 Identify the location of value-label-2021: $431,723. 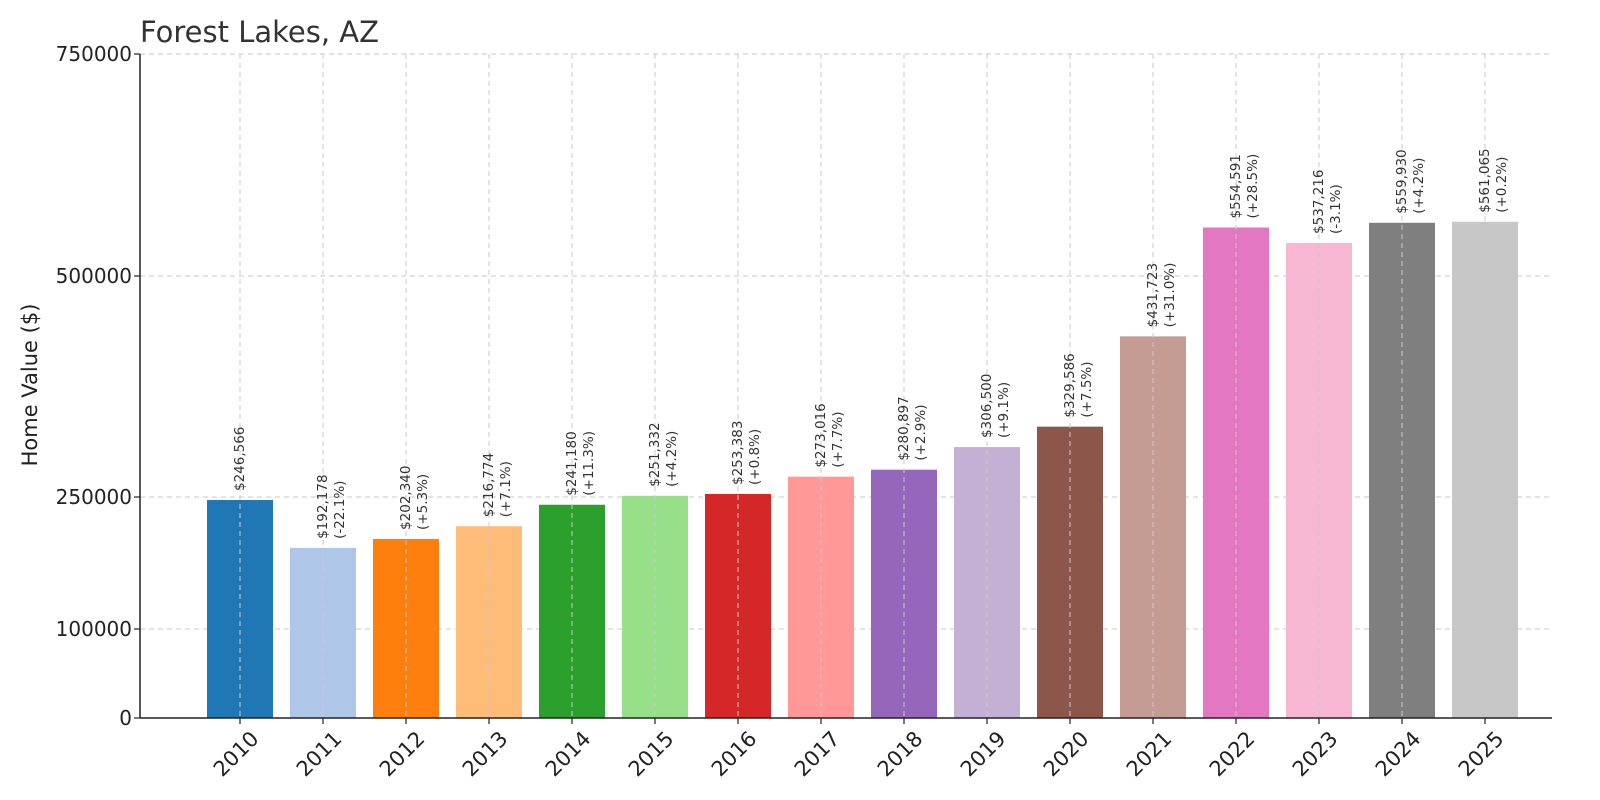
(1153, 295).